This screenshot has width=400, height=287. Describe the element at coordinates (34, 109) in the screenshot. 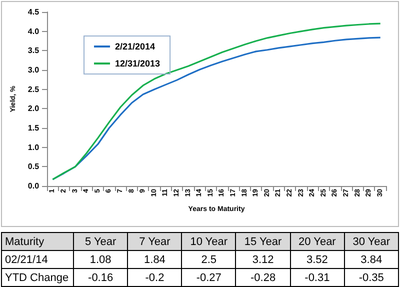

I see `y-tick-label: 2.0` at that location.